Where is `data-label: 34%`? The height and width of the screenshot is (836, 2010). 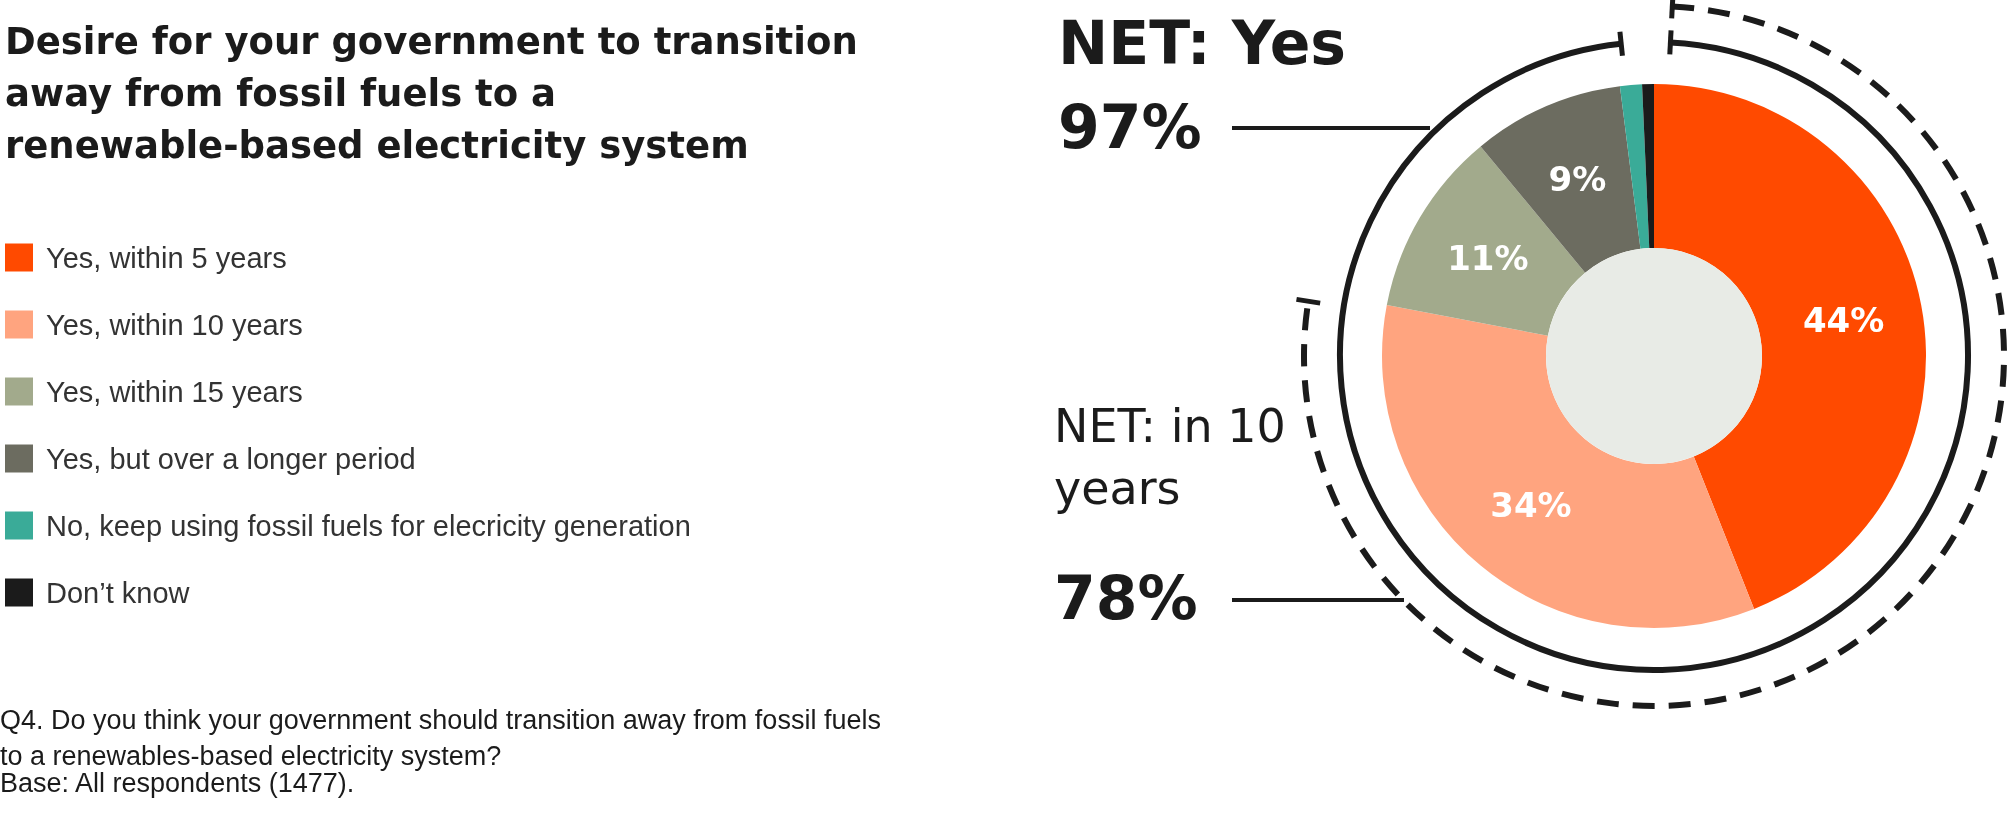 data-label: 34% is located at coordinates (1531, 504).